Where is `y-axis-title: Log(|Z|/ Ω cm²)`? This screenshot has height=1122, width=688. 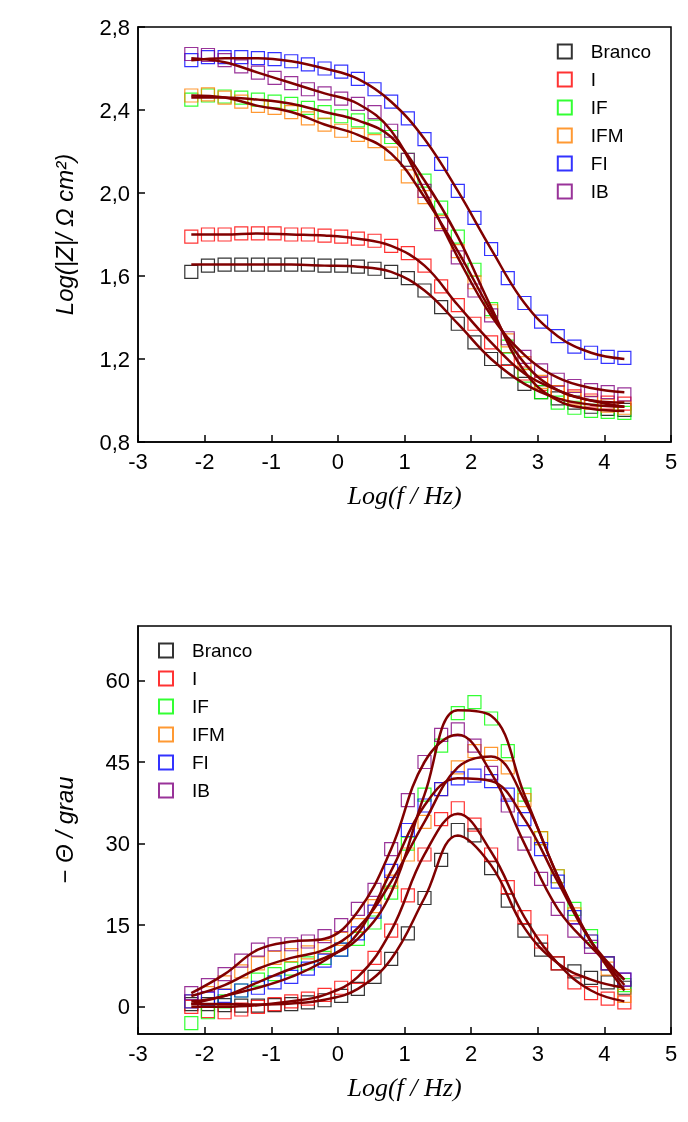 y-axis-title: Log(|Z|/ Ω cm²) is located at coordinates (64, 234).